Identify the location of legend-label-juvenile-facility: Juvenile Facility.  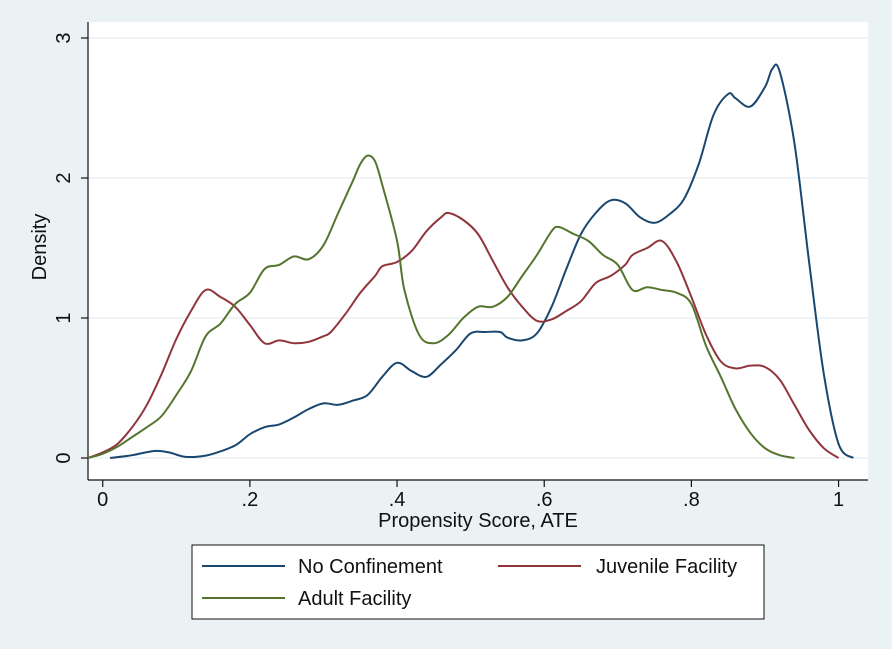
(666, 567).